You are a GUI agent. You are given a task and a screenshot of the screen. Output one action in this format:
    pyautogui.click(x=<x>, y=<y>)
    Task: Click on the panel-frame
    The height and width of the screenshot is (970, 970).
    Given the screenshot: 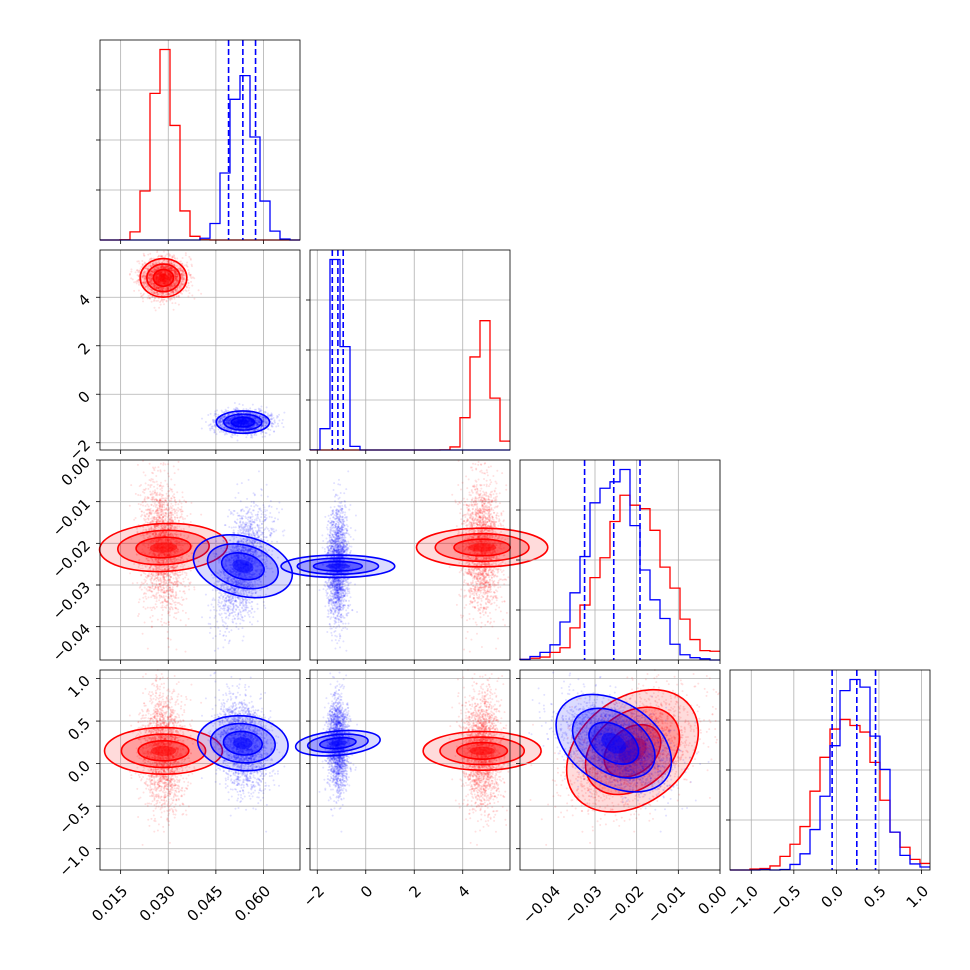 What is the action you would take?
    pyautogui.click(x=200, y=140)
    